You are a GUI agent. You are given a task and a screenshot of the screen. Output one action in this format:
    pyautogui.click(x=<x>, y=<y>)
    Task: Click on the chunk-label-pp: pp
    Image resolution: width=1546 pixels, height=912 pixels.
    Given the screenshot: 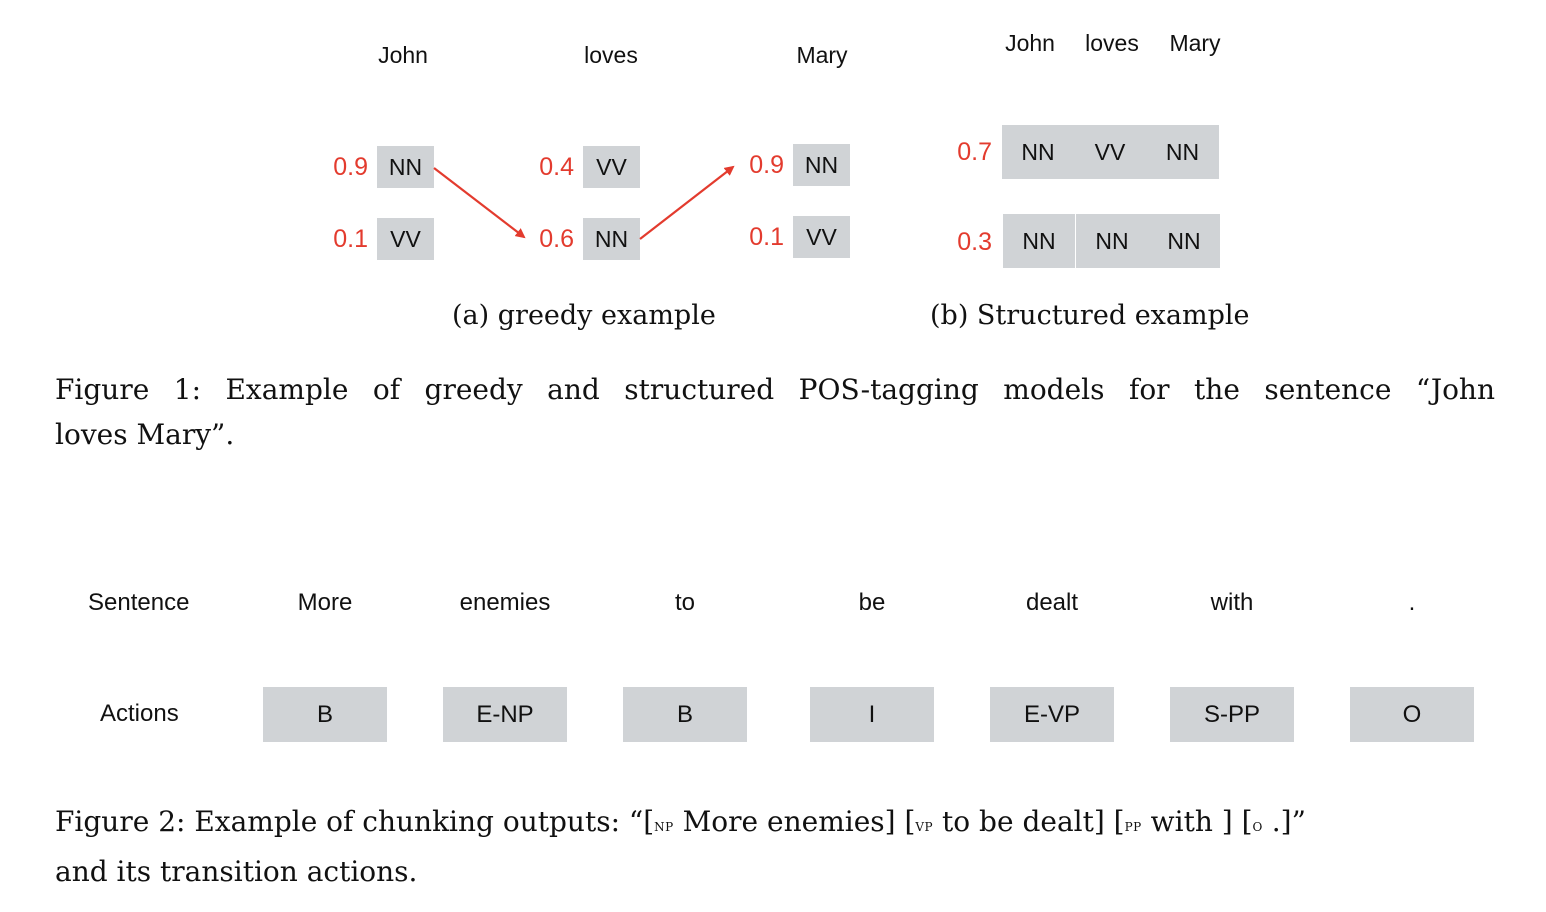 What is the action you would take?
    pyautogui.click(x=1133, y=826)
    